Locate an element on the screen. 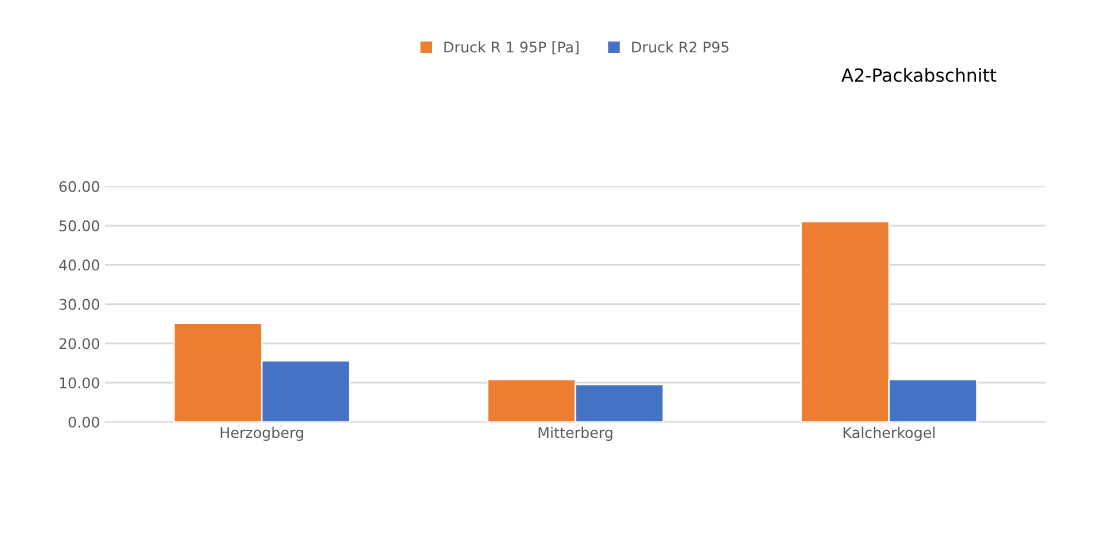  y-tick-label: 60.00 is located at coordinates (79, 187).